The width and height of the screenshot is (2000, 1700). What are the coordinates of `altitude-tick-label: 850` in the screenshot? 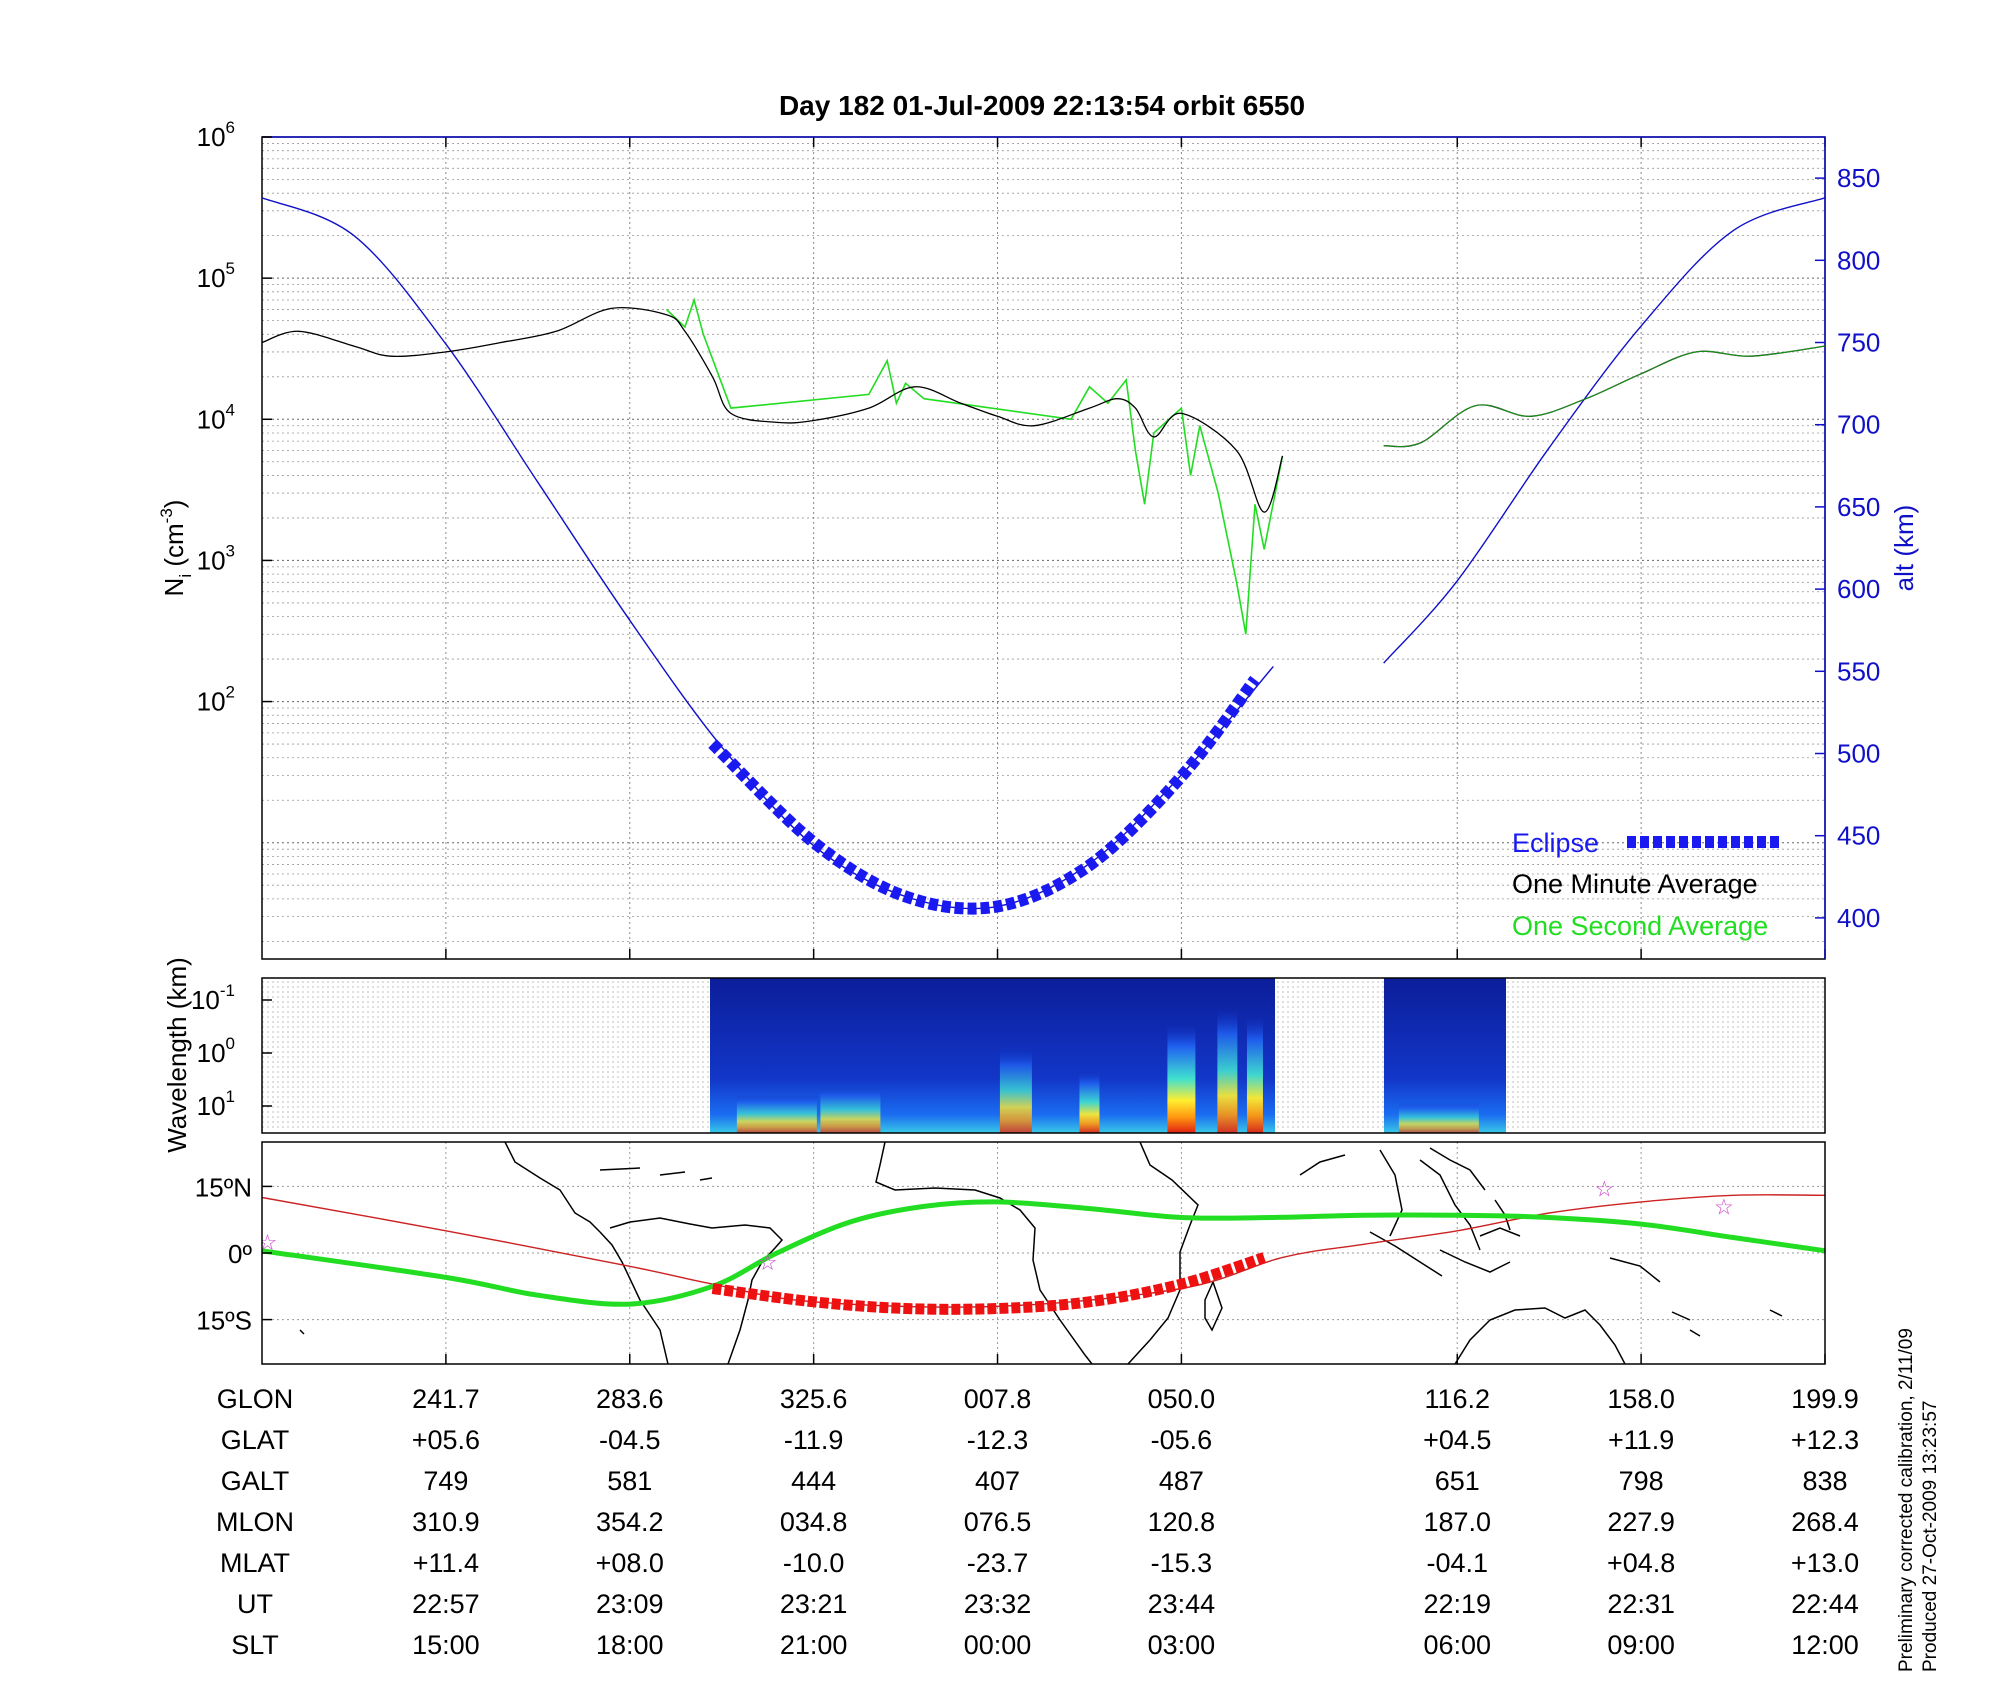 It's located at (1858, 178).